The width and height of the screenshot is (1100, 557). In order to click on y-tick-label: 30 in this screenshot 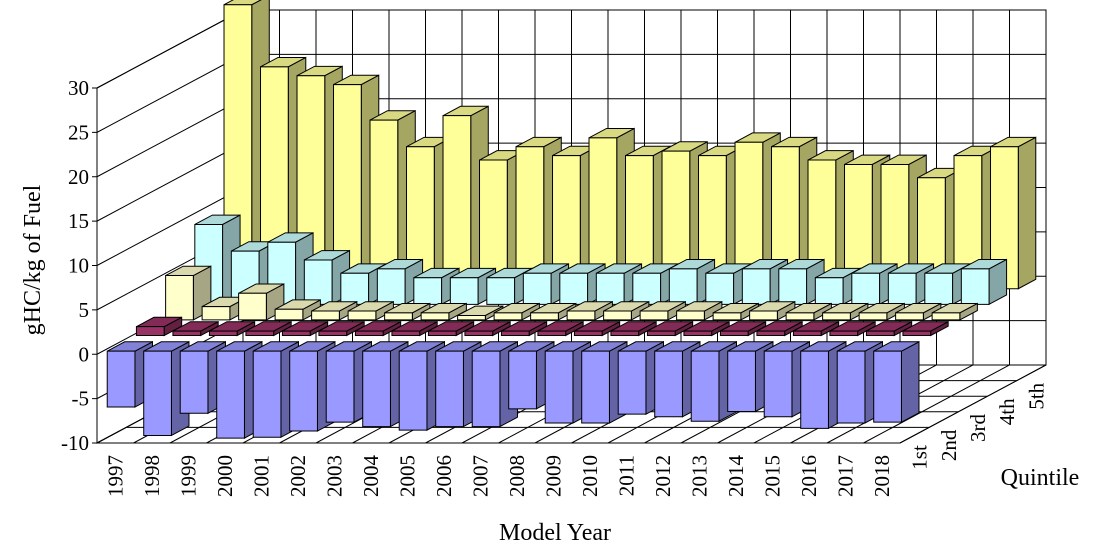, I will do `click(78, 88)`.